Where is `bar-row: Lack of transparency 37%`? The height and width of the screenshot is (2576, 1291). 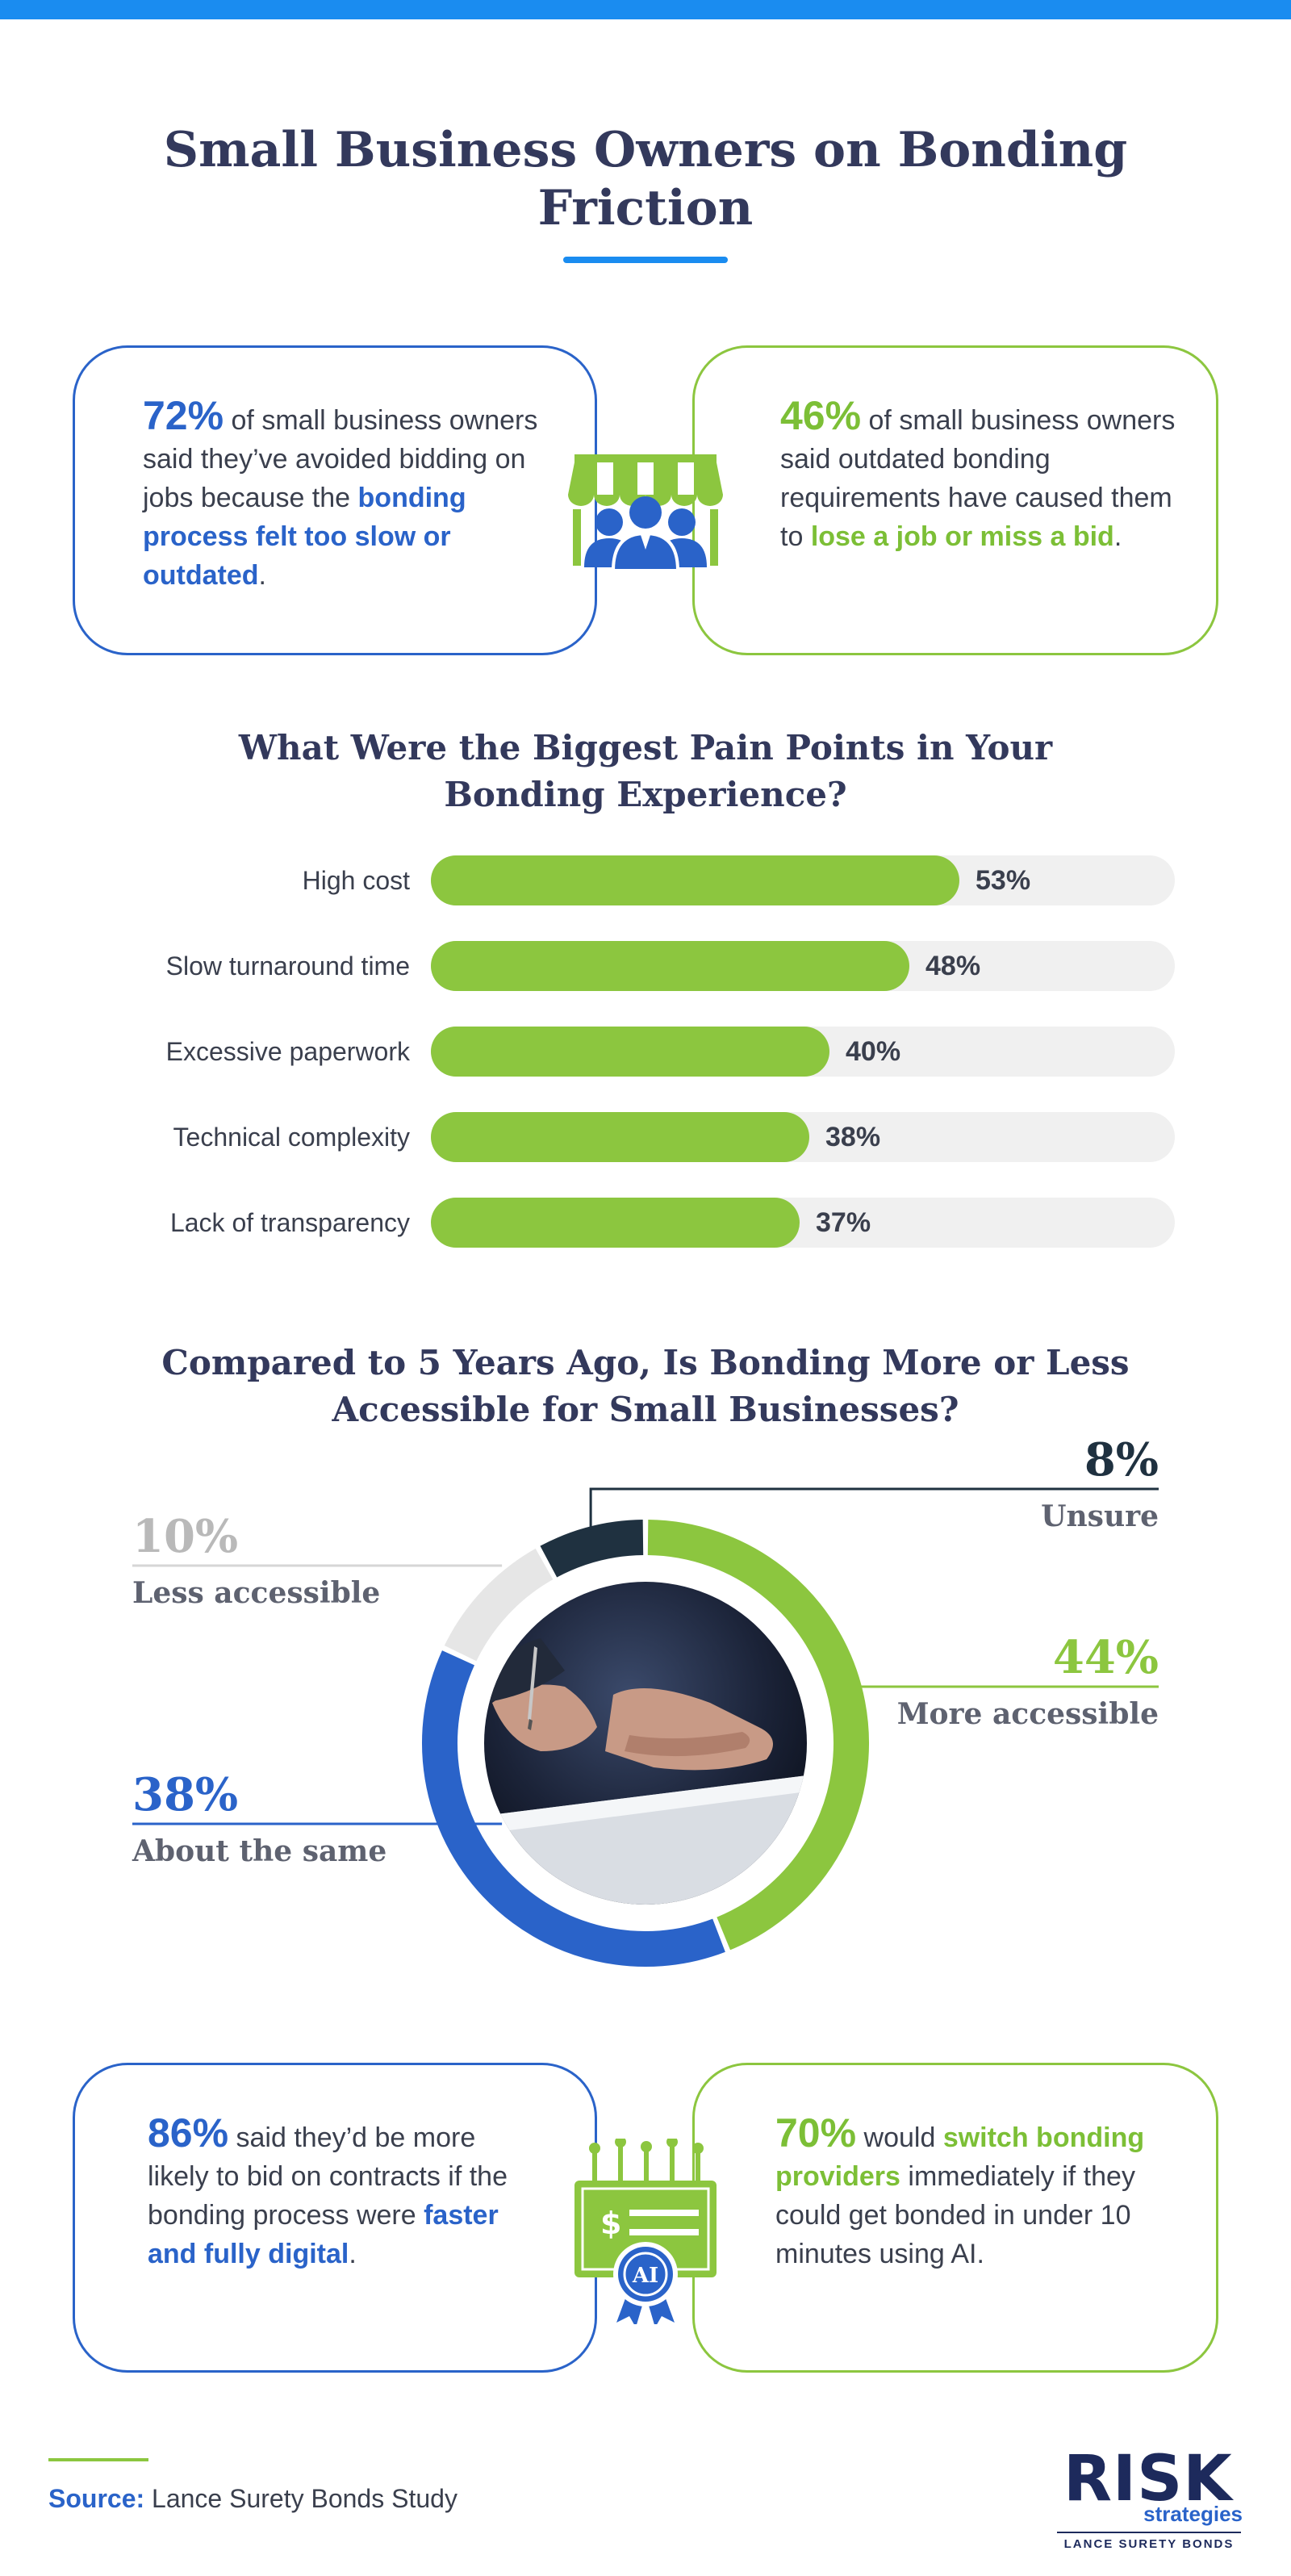
bar-row: Lack of transparency 37% is located at coordinates (645, 1223).